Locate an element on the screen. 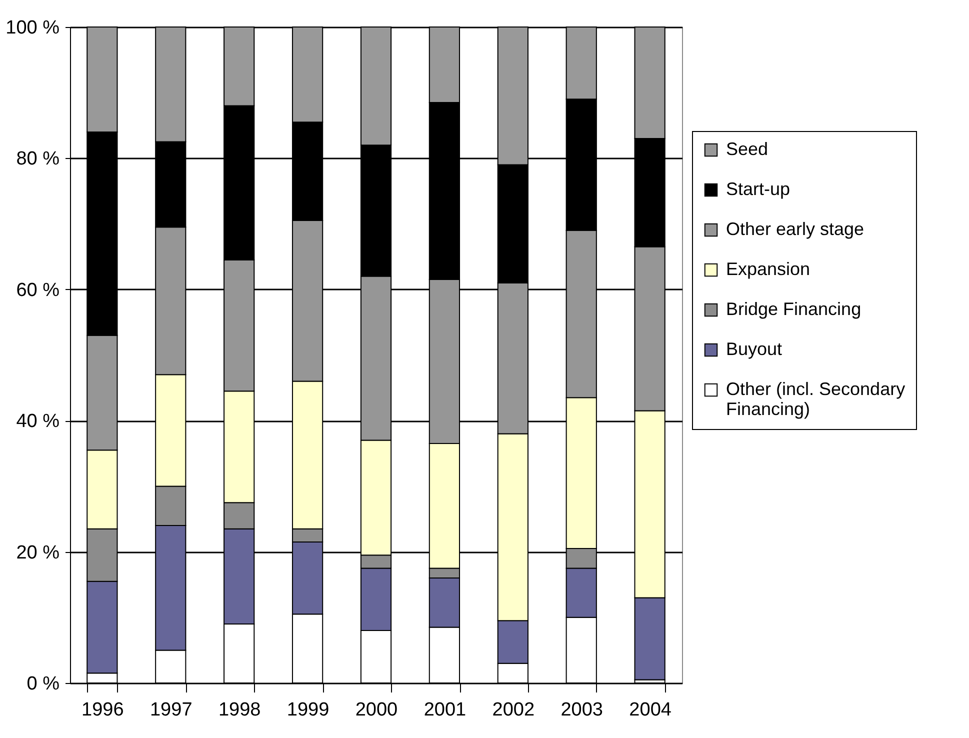 The image size is (969, 738). y-tick-label: 60 % is located at coordinates (38, 290).